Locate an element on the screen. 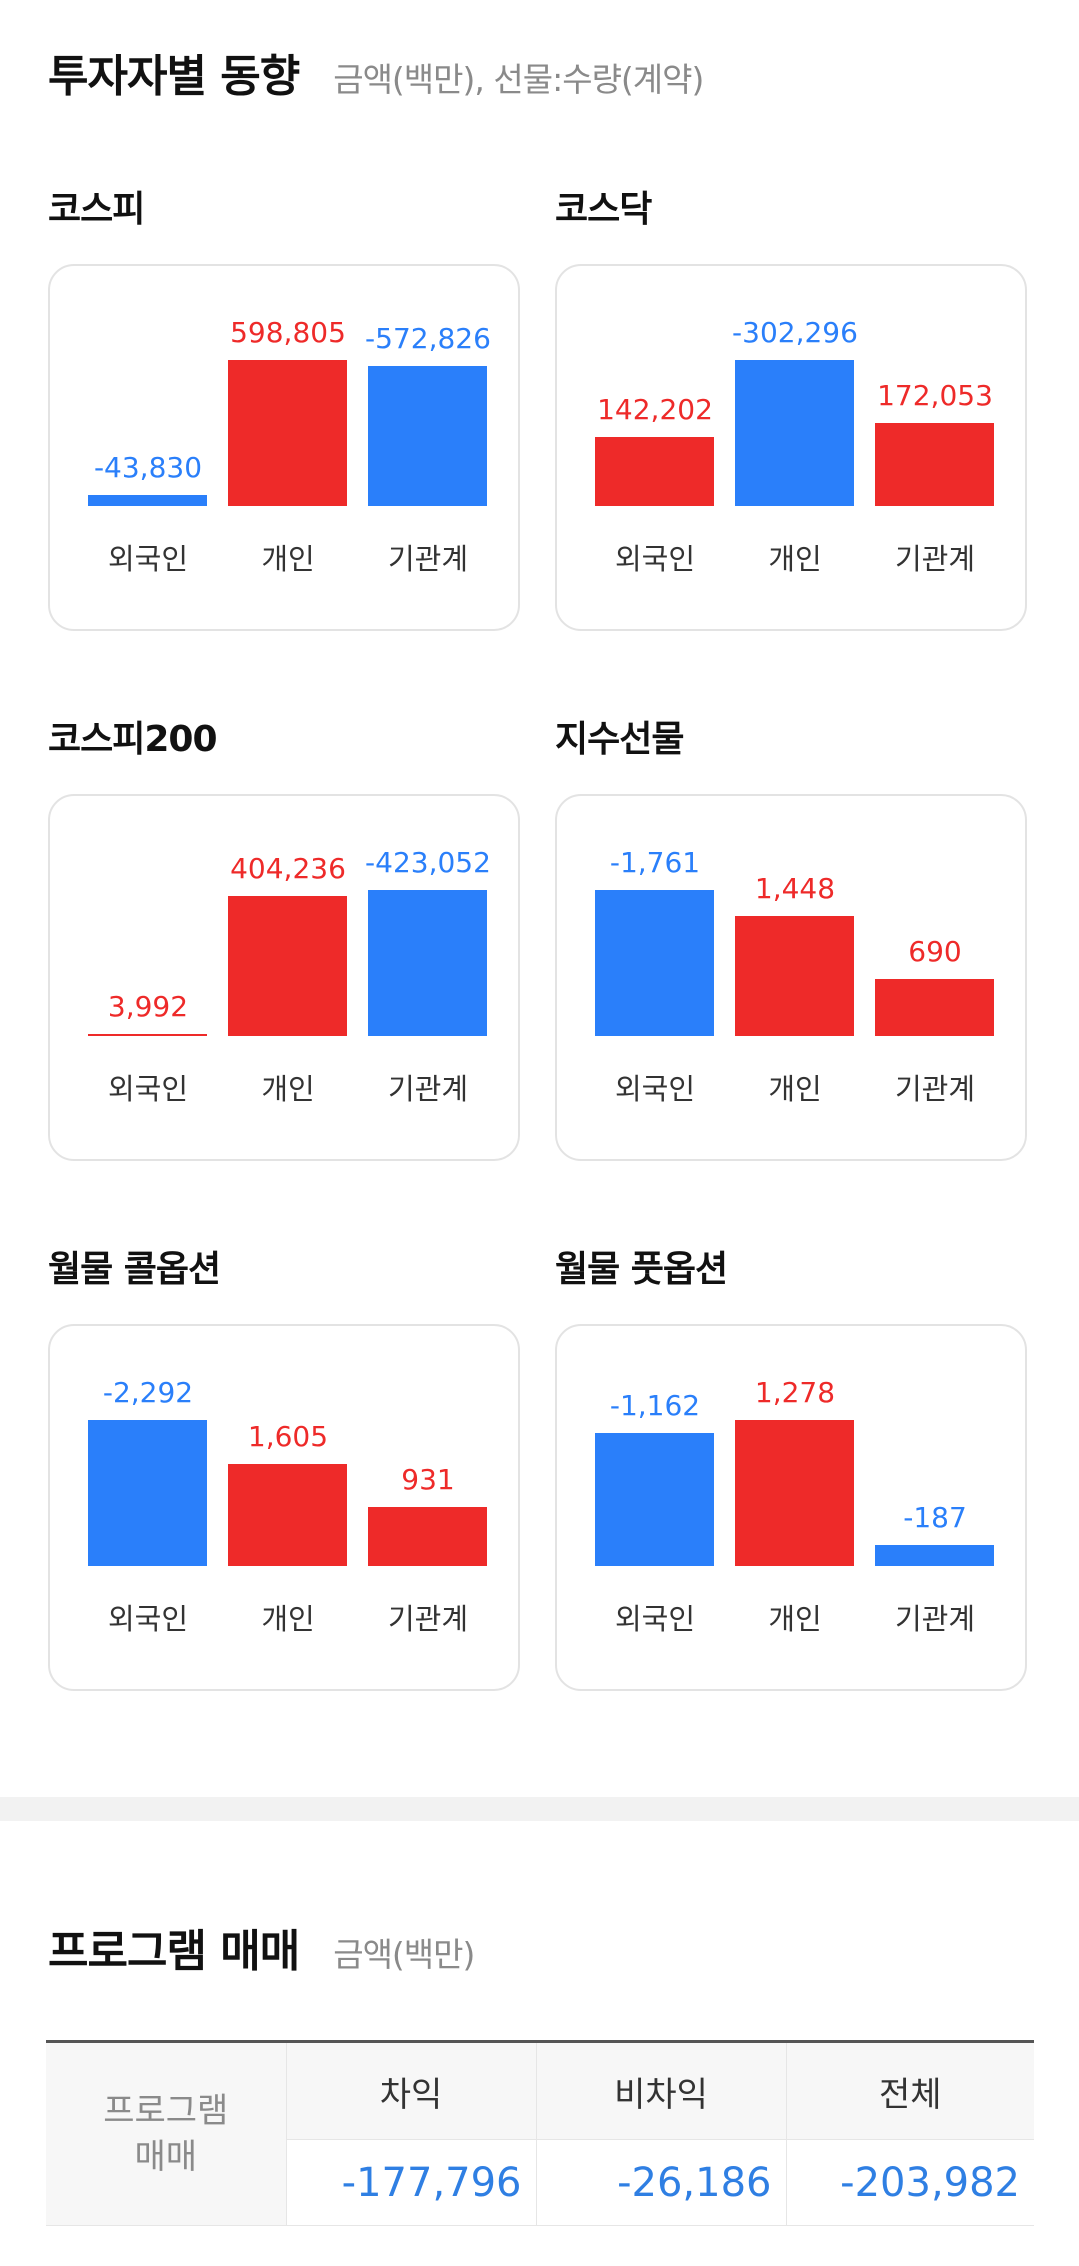 This screenshot has height=2266, width=1079. program-col-non-arbitrage: 비차익 is located at coordinates (661, 2090).